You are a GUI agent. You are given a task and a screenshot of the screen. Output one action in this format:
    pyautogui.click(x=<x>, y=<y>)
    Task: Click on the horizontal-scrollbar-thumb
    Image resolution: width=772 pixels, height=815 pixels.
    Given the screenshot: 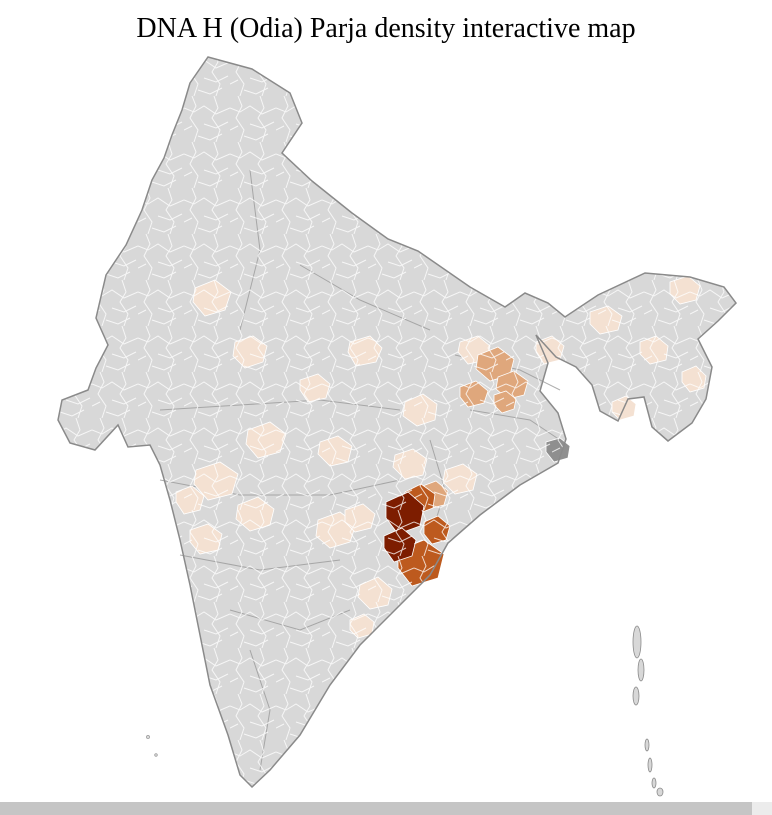 What is the action you would take?
    pyautogui.click(x=376, y=808)
    